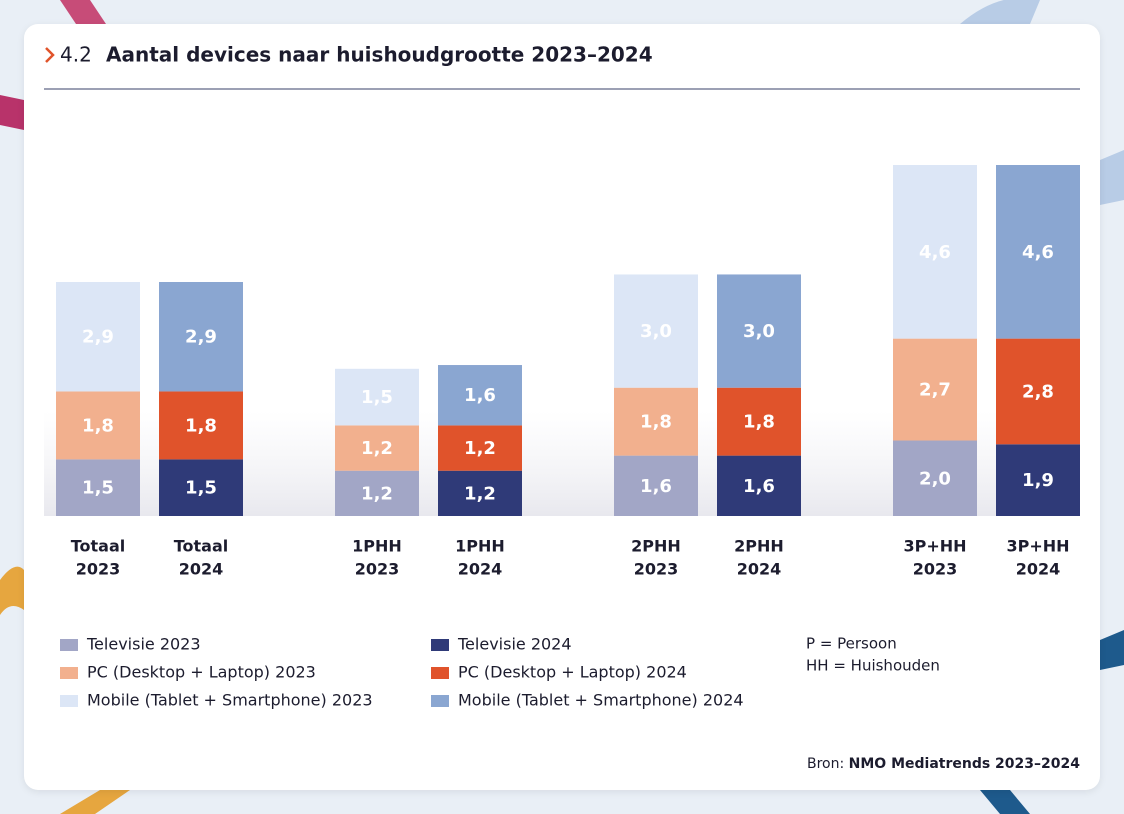  I want to click on legend-label: PC (Desktop + Laptop) 2023, so click(201, 672).